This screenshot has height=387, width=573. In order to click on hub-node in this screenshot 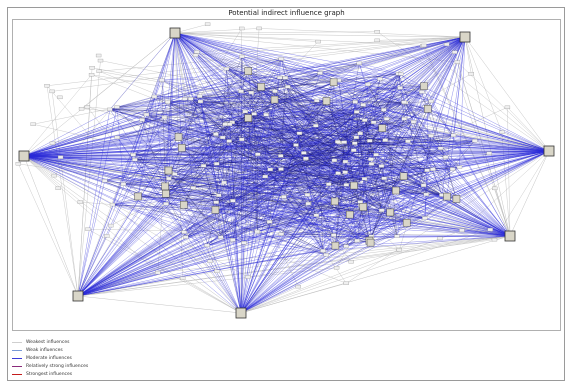, I will do `click(510, 236)`.